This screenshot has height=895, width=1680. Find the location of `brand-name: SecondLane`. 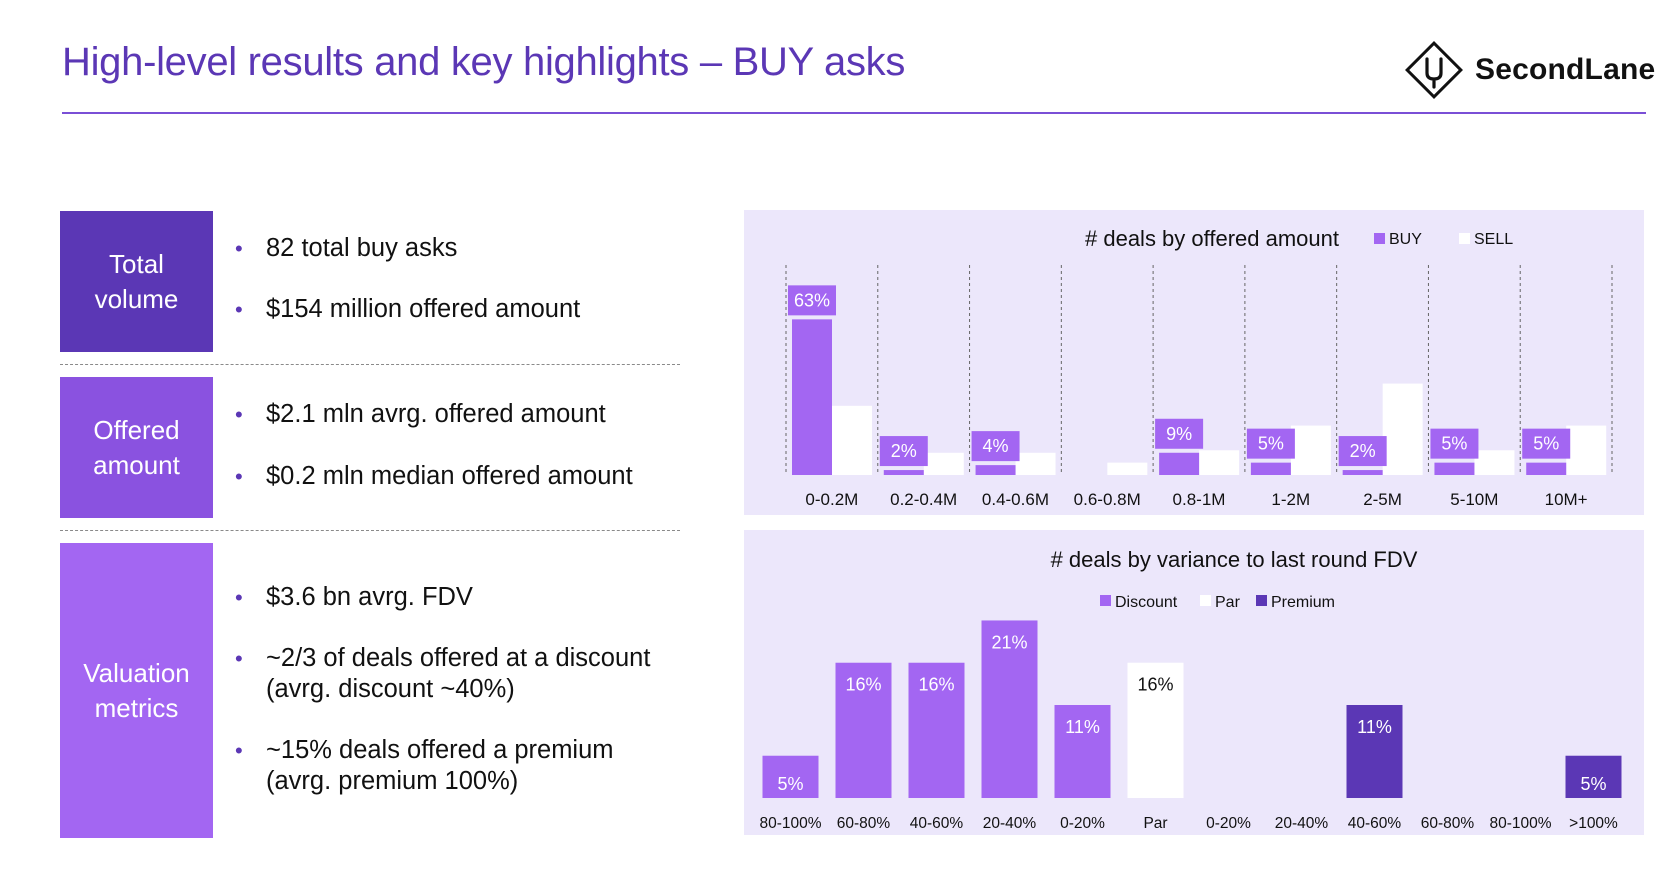

brand-name: SecondLane is located at coordinates (1565, 69).